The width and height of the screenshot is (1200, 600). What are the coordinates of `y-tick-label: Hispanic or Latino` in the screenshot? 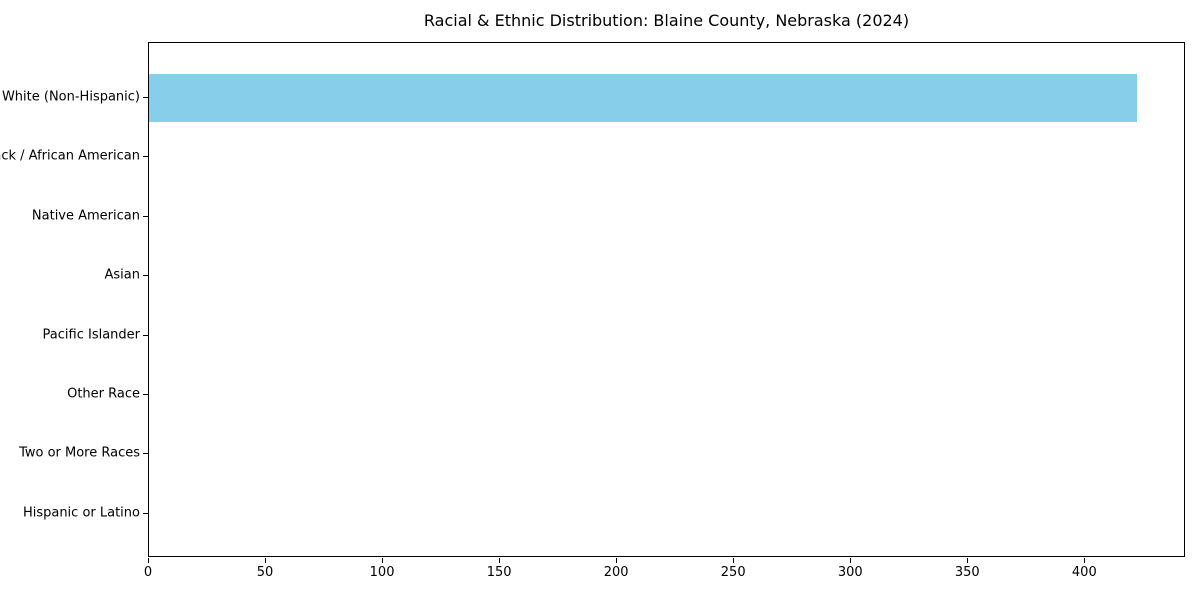 It's located at (81, 513).